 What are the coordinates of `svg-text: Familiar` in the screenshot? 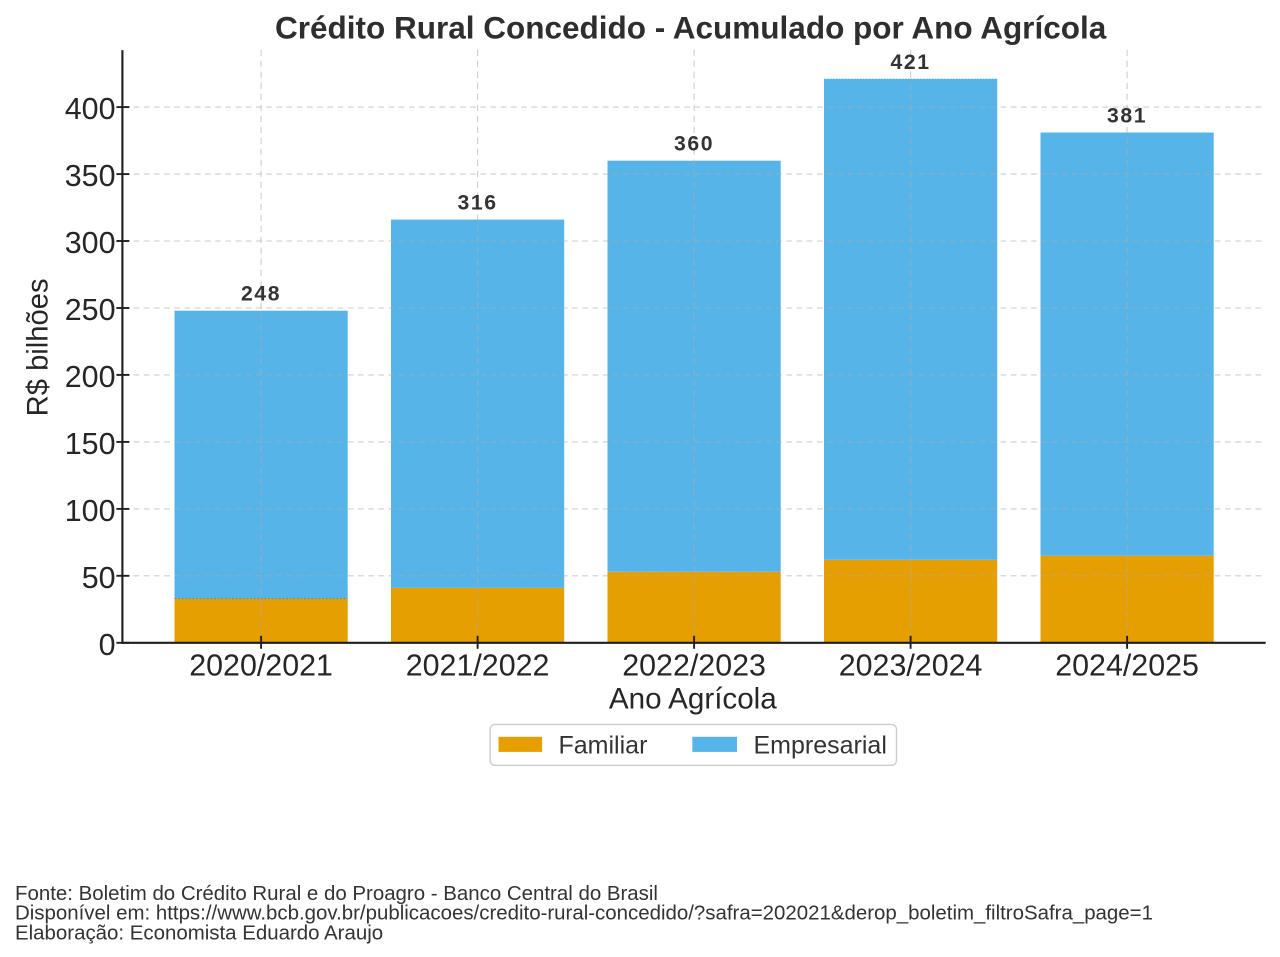 It's located at (603, 746).